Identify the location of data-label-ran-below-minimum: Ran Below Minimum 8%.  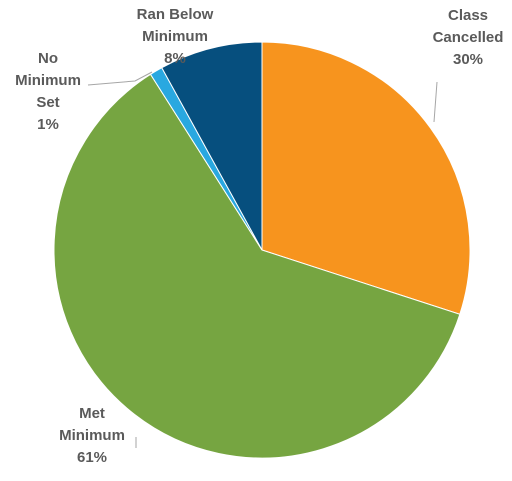
(175, 36).